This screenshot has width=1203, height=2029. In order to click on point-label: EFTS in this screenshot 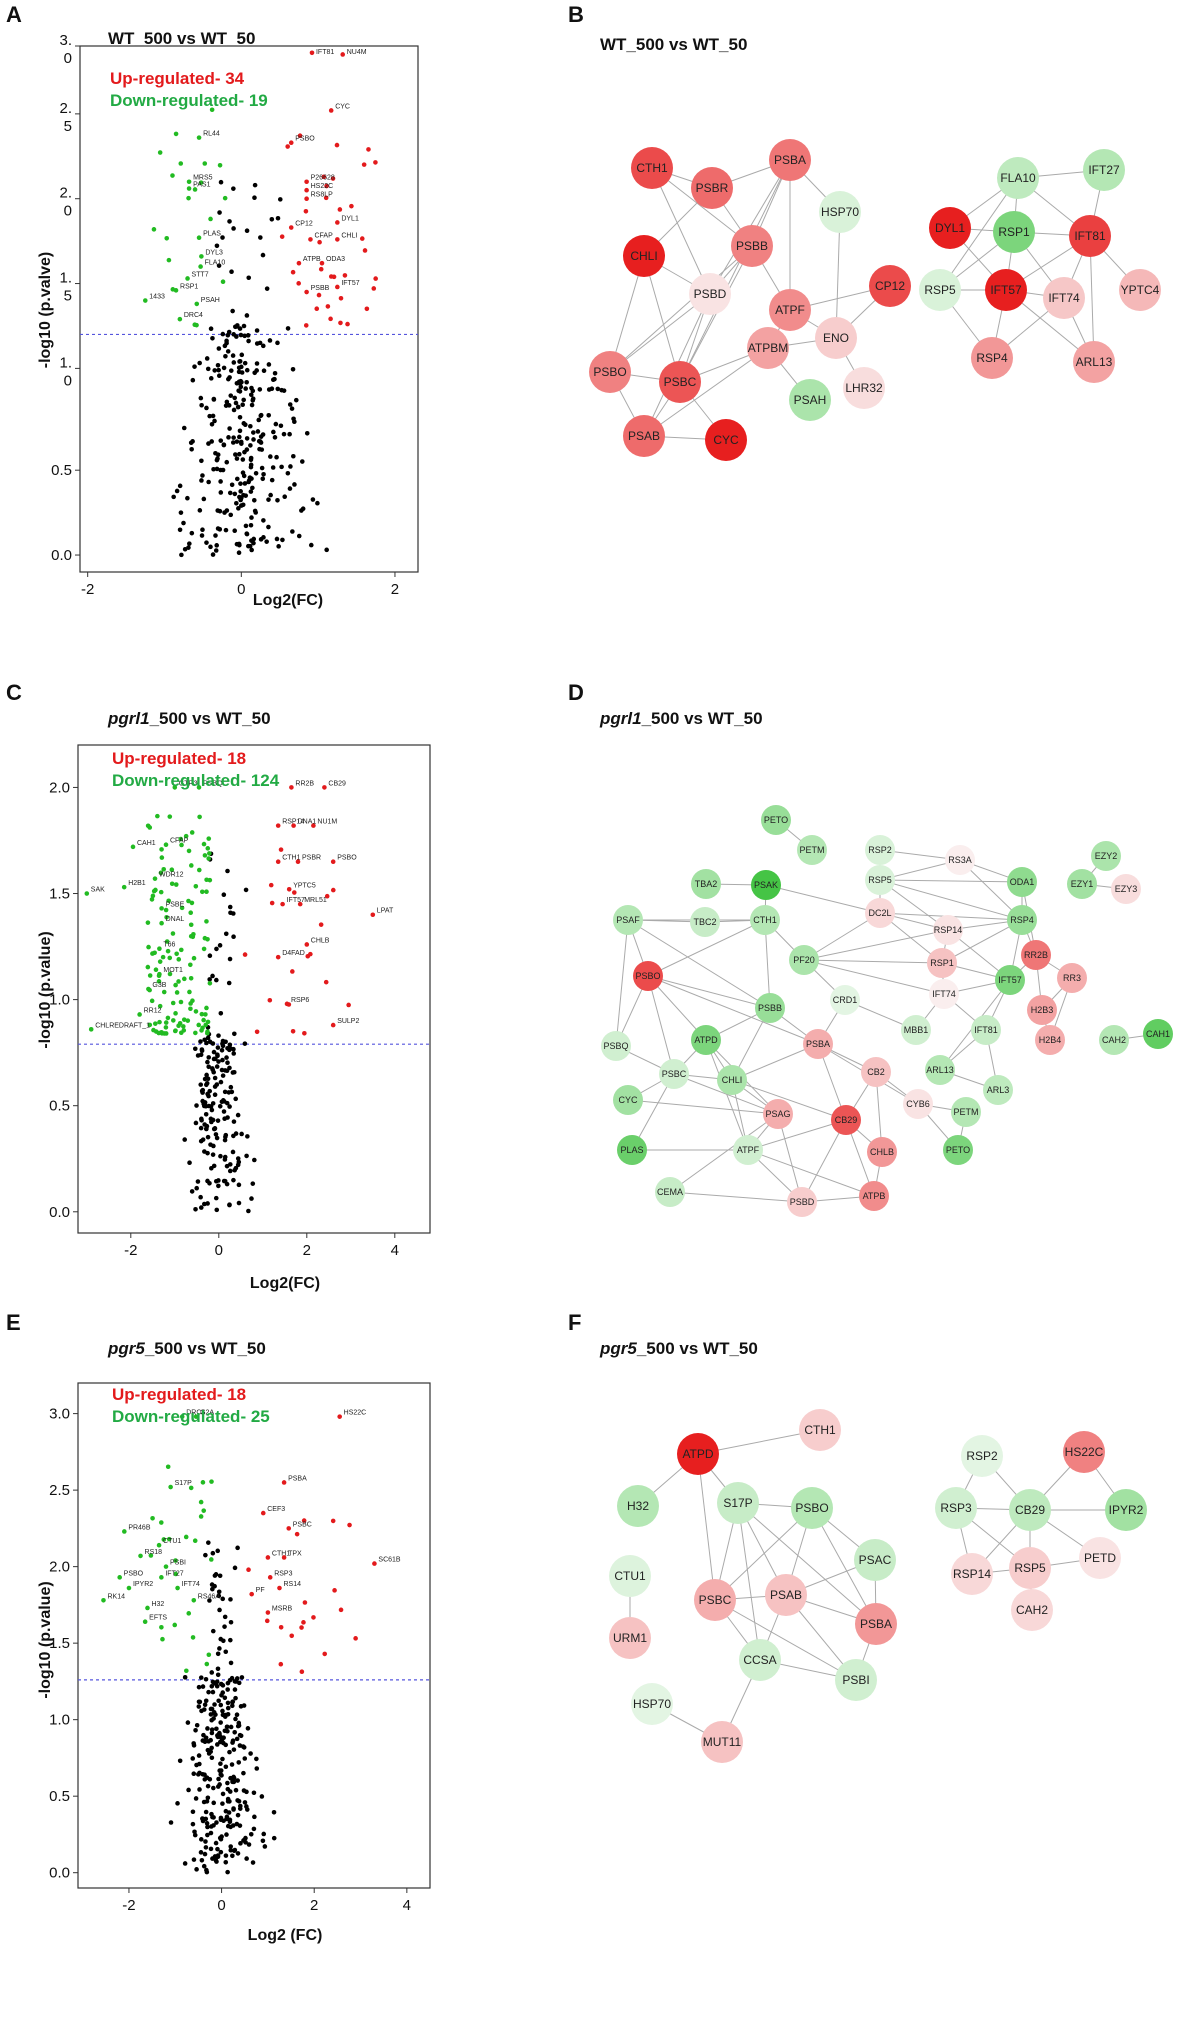, I will do `click(158, 1618)`.